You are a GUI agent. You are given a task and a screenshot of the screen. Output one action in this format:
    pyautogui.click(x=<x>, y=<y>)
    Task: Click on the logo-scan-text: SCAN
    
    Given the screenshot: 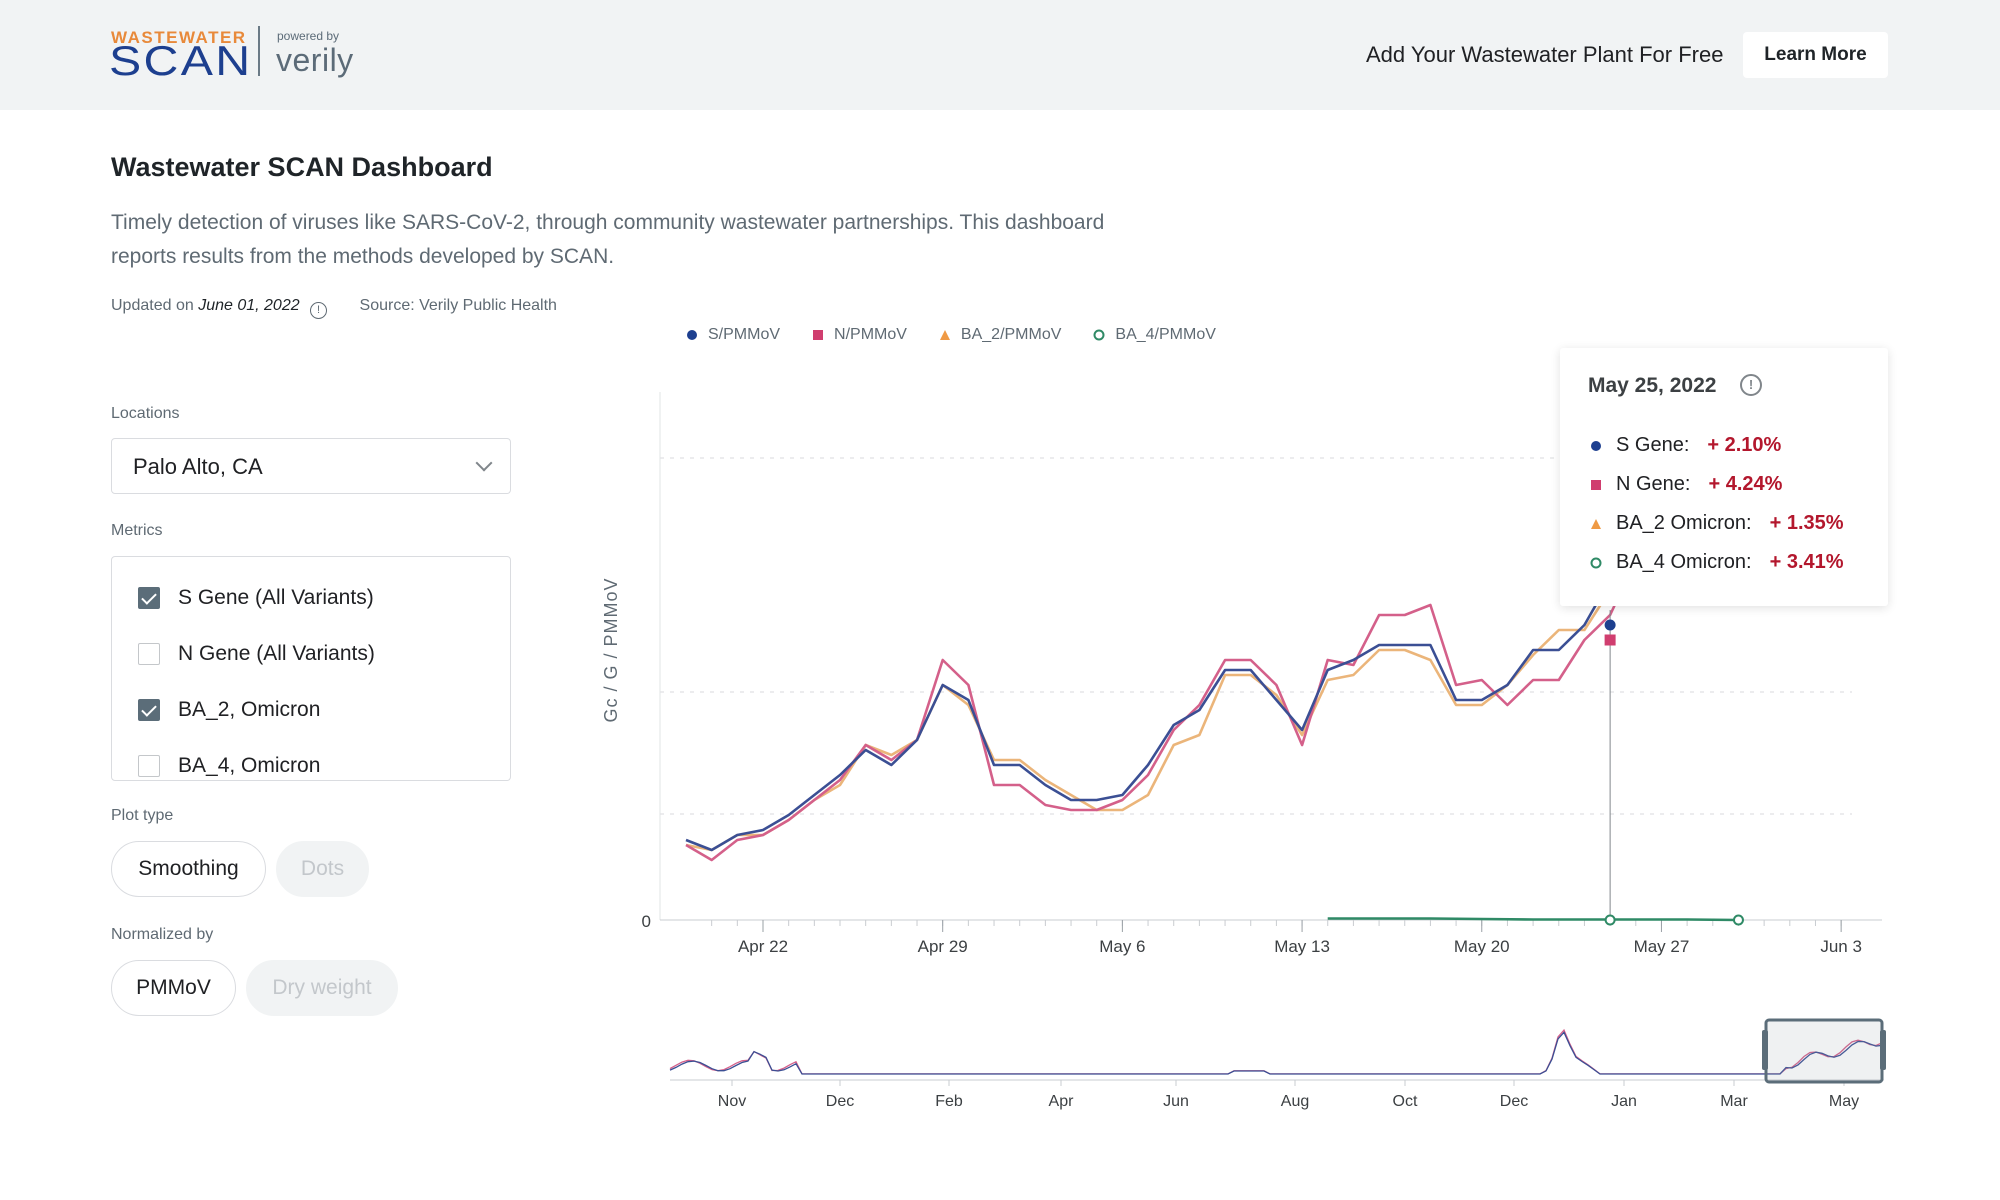 What is the action you would take?
    pyautogui.click(x=181, y=60)
    